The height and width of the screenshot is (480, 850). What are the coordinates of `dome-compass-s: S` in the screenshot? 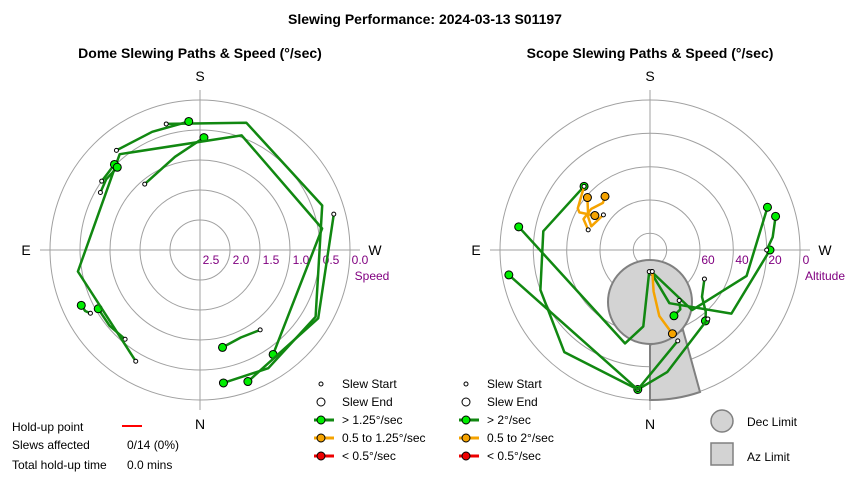 It's located at (199, 76).